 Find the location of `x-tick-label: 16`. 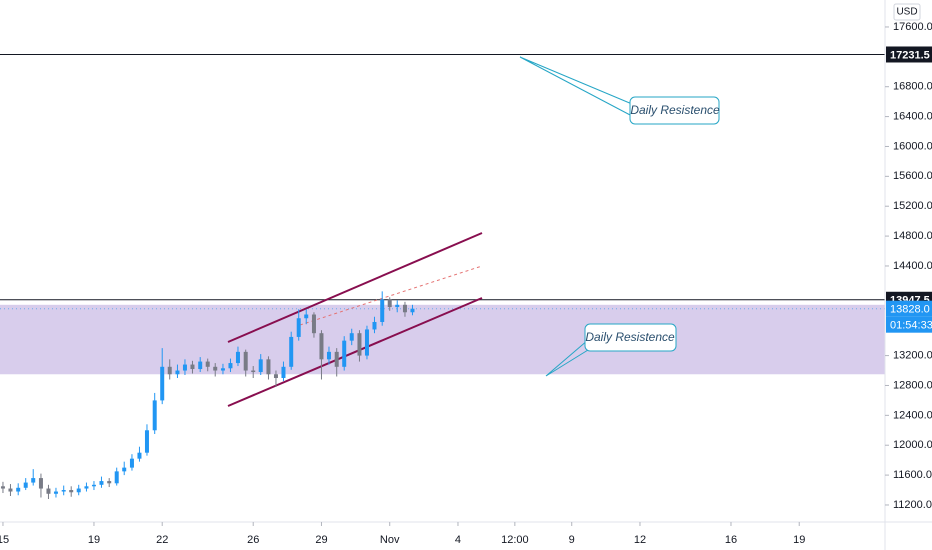

x-tick-label: 16 is located at coordinates (731, 540).